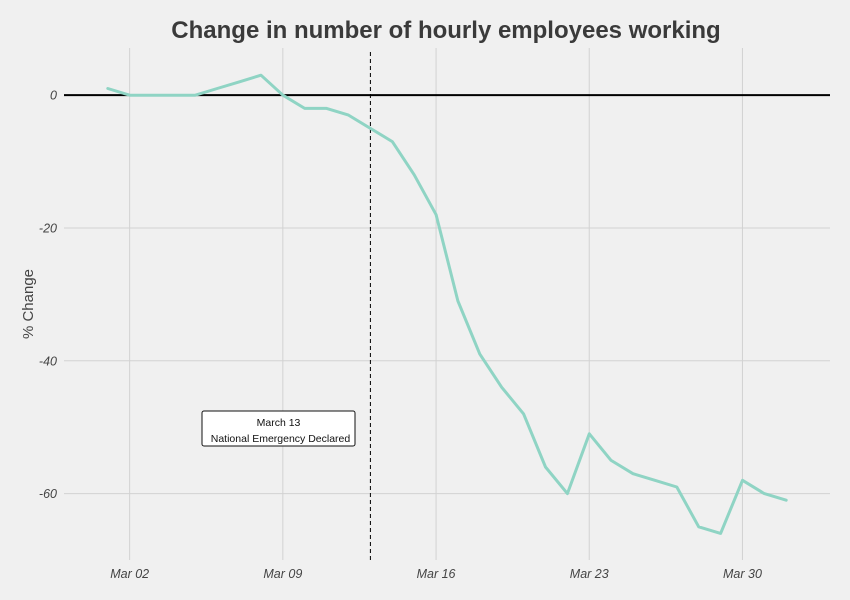 The height and width of the screenshot is (600, 850). Describe the element at coordinates (48, 494) in the screenshot. I see `y-tick-label: -60` at that location.